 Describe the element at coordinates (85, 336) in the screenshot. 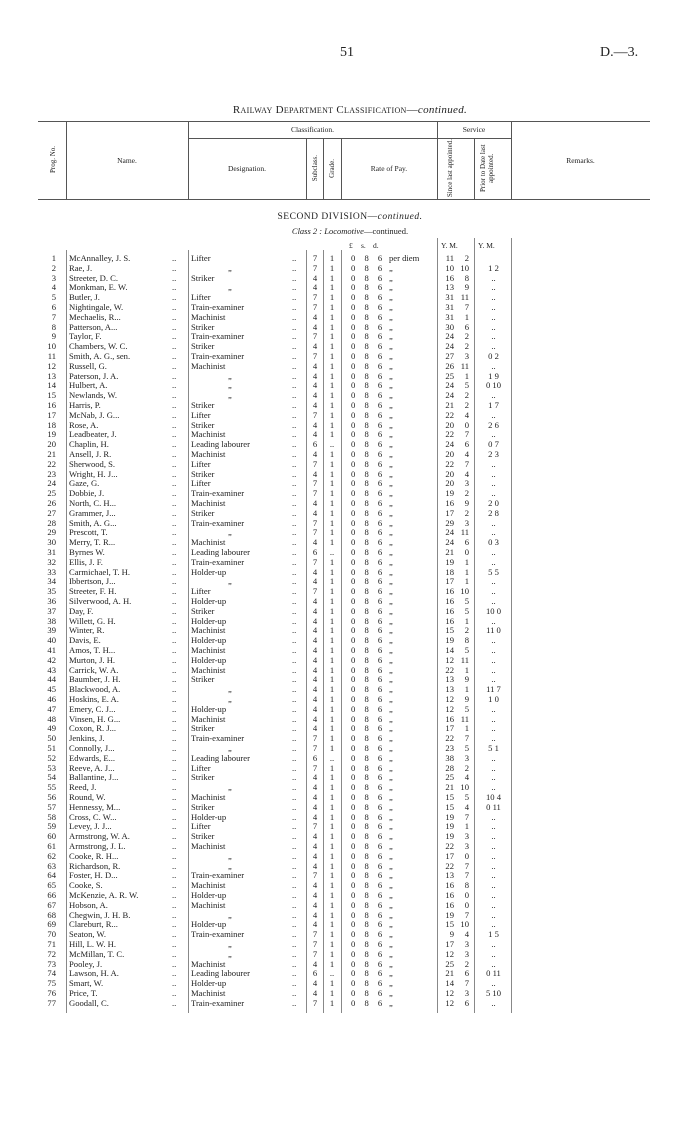

I see `employee-name: Taylor, F.` at that location.